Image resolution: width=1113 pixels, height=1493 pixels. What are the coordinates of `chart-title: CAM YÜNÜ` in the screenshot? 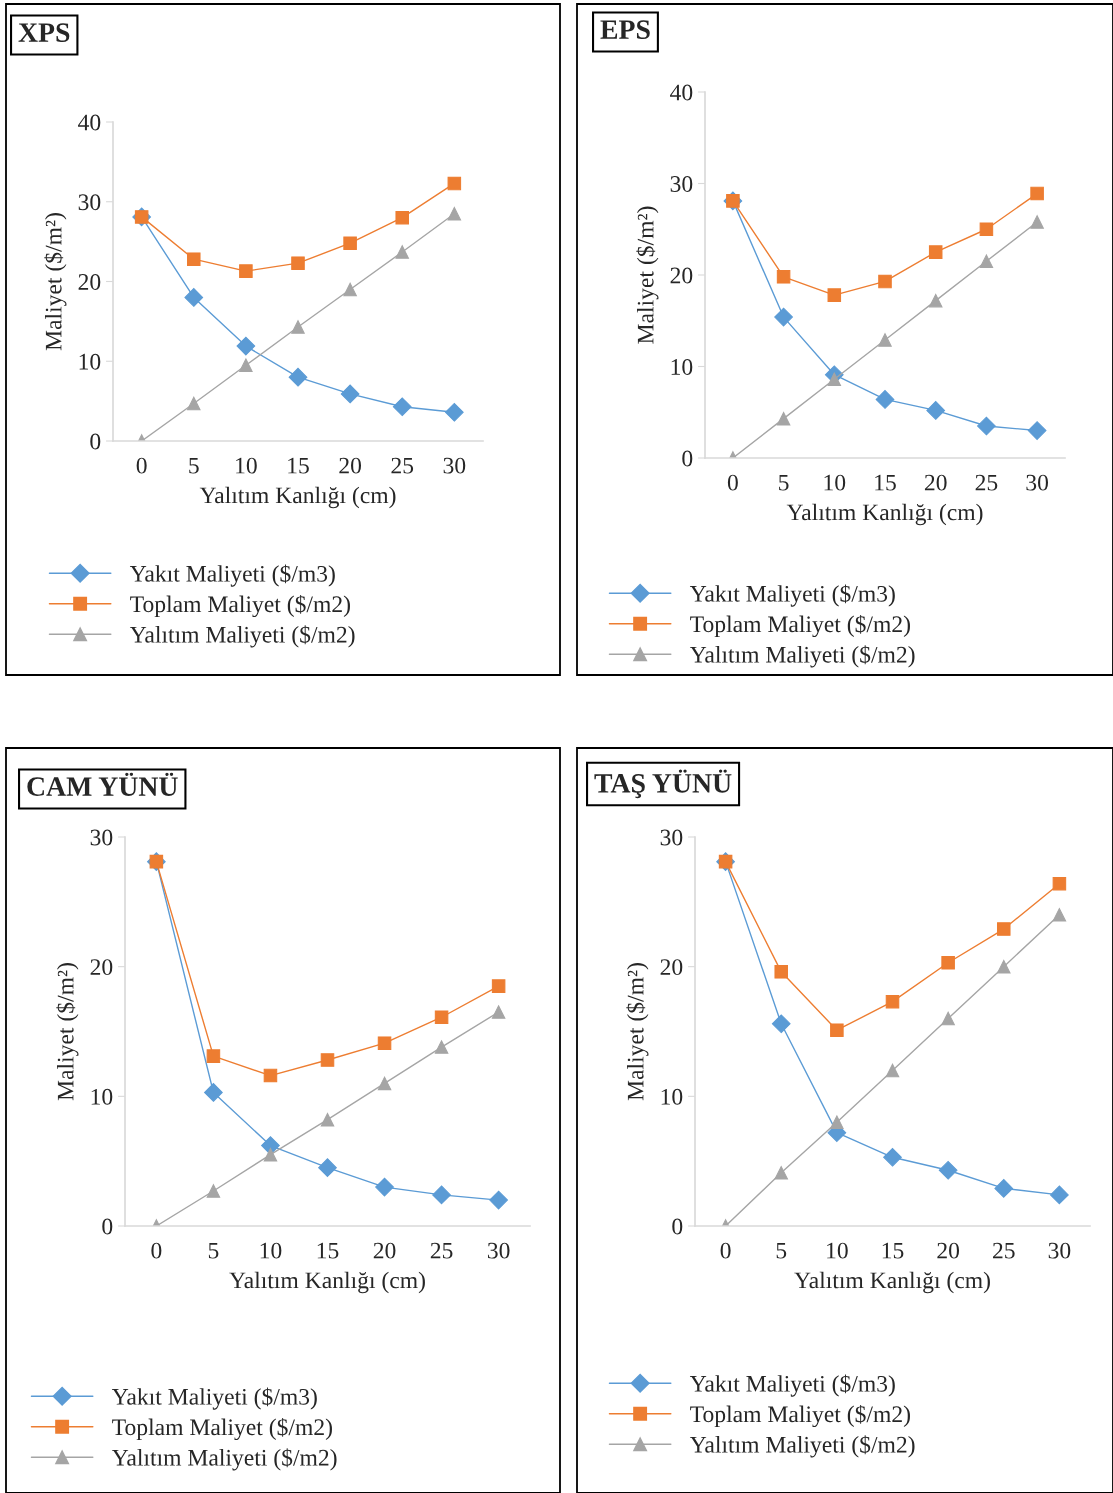 It's located at (102, 784).